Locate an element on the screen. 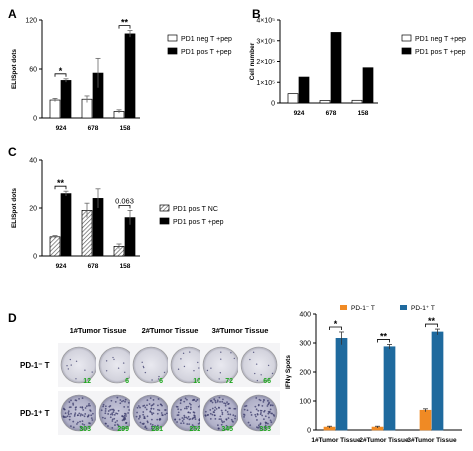  d-y-tick-label: 300 is located at coordinates (305, 344).